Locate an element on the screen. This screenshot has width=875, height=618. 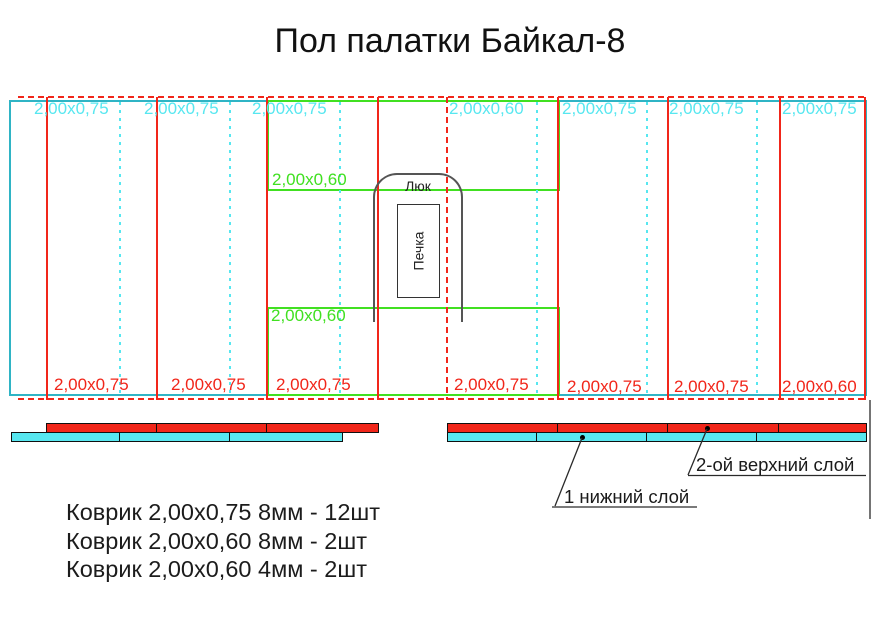
legend-line: Коврик 2,00х0,60 4мм - 2шт is located at coordinates (216, 569).